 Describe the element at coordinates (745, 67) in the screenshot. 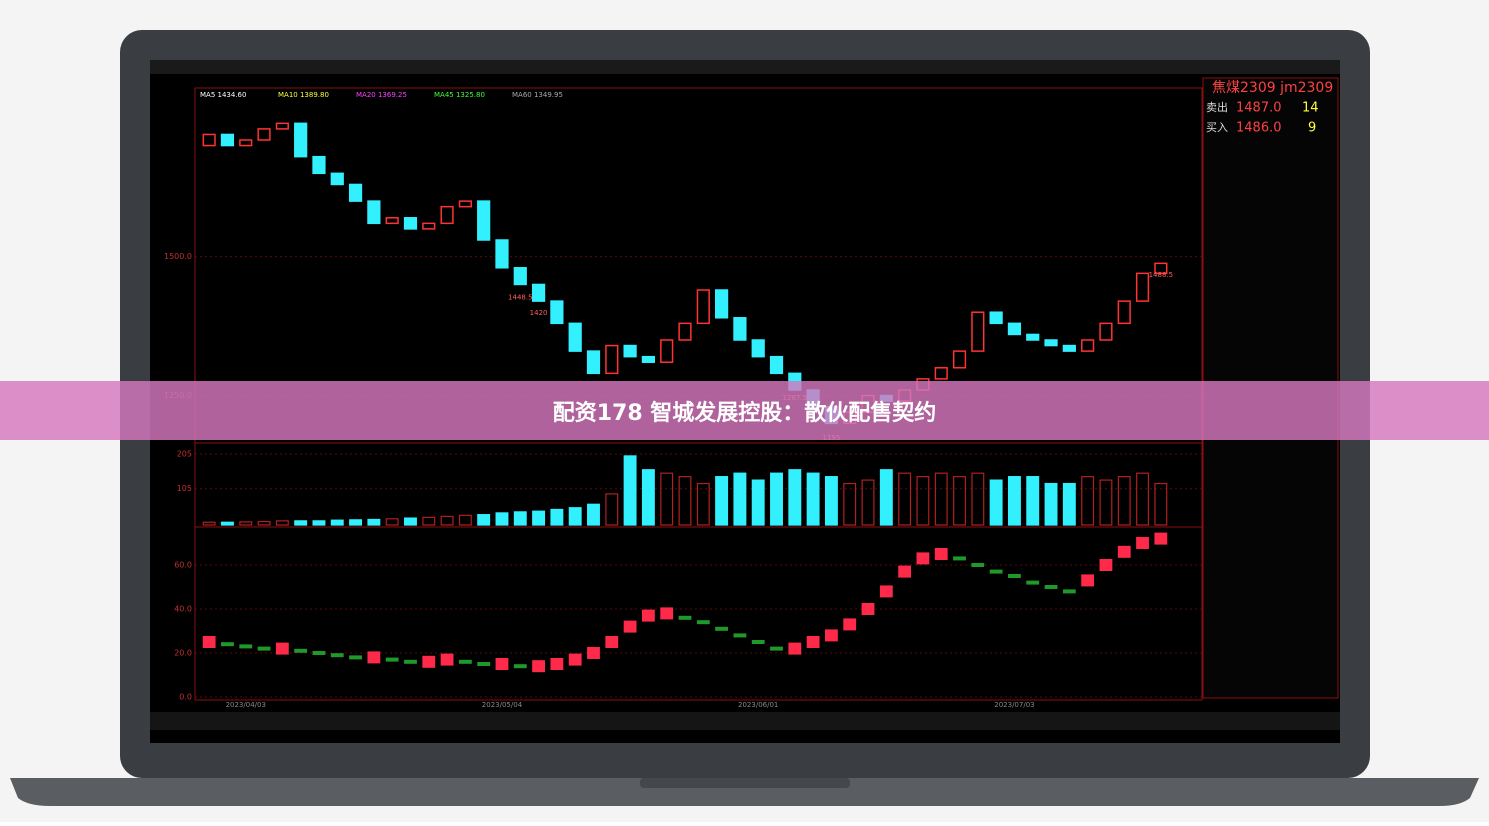

I see `toolbar` at that location.